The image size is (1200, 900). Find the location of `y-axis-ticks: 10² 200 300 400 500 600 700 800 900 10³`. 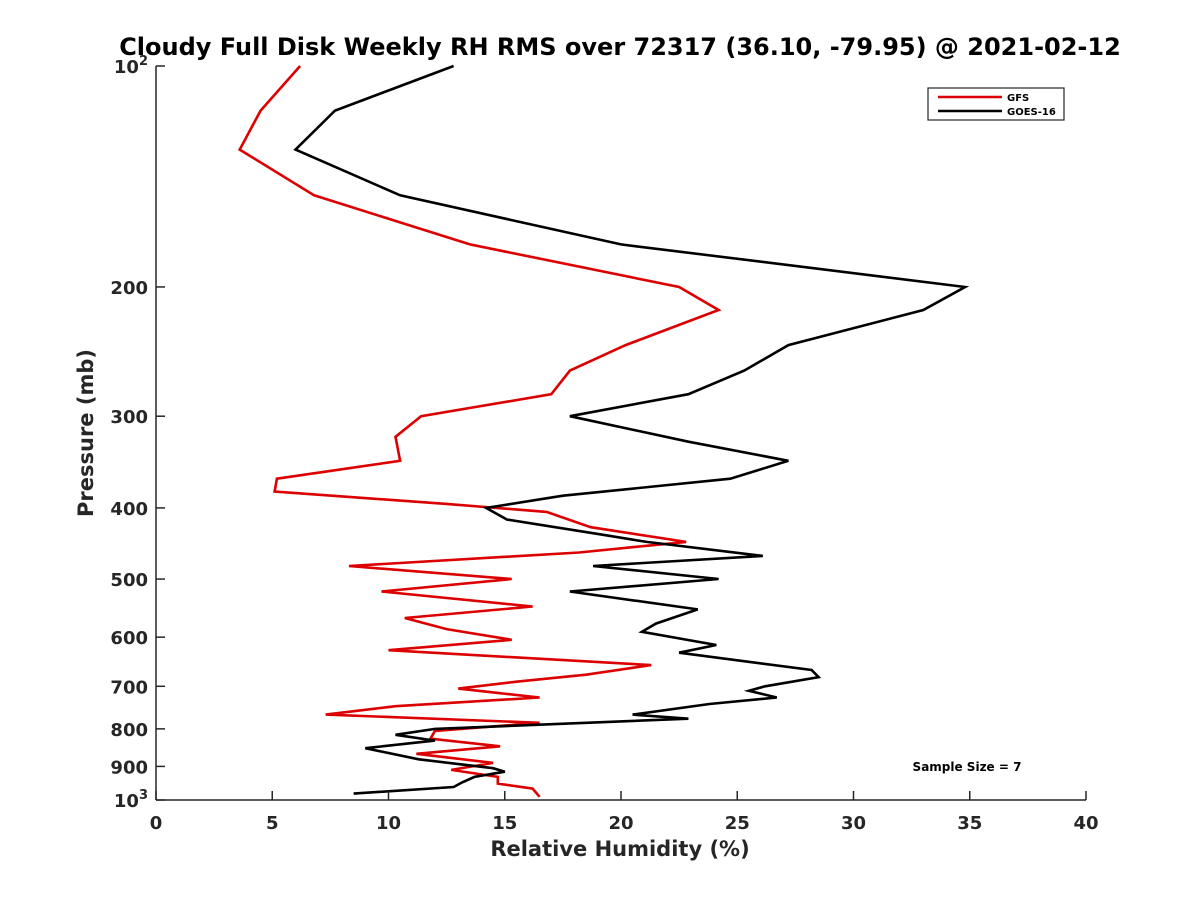

y-axis-ticks: 10² 200 300 400 500 600 700 800 900 10³ is located at coordinates (137, 433).